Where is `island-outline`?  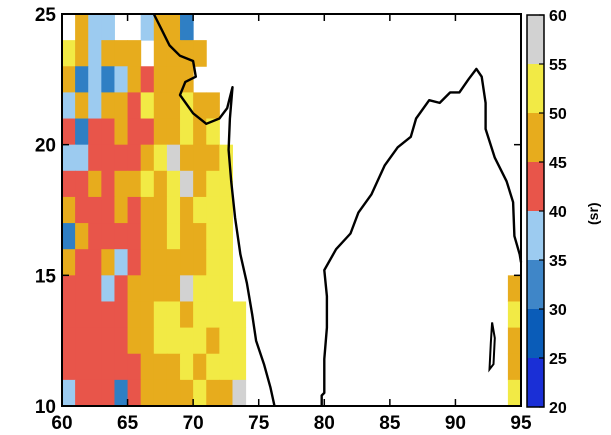
island-outline is located at coordinates (492, 347).